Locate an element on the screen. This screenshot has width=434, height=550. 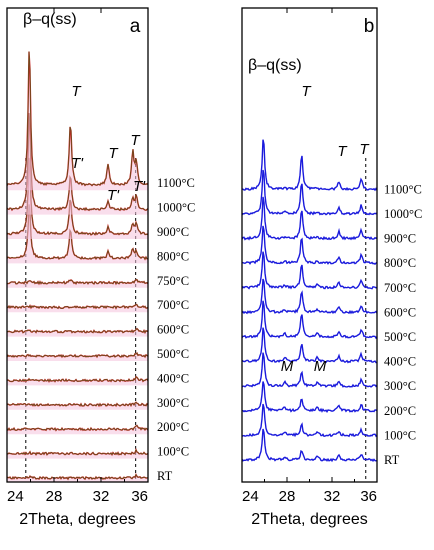
series-label: 750°C is located at coordinates (173, 281).